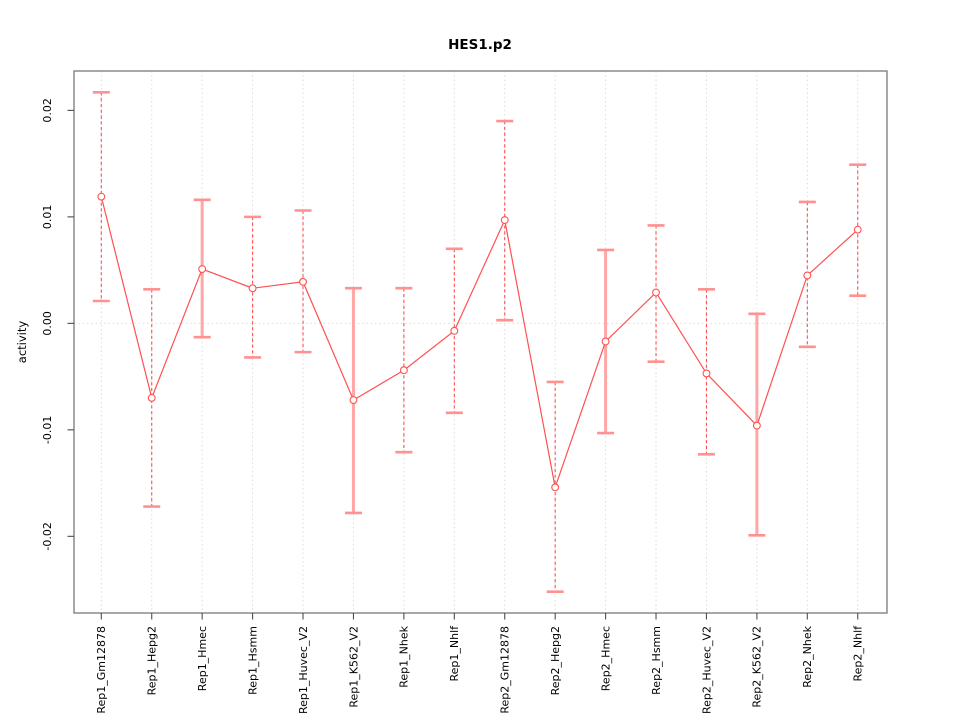  I want to click on x-tick-label: Rep2_Huvec_V2, so click(706, 670).